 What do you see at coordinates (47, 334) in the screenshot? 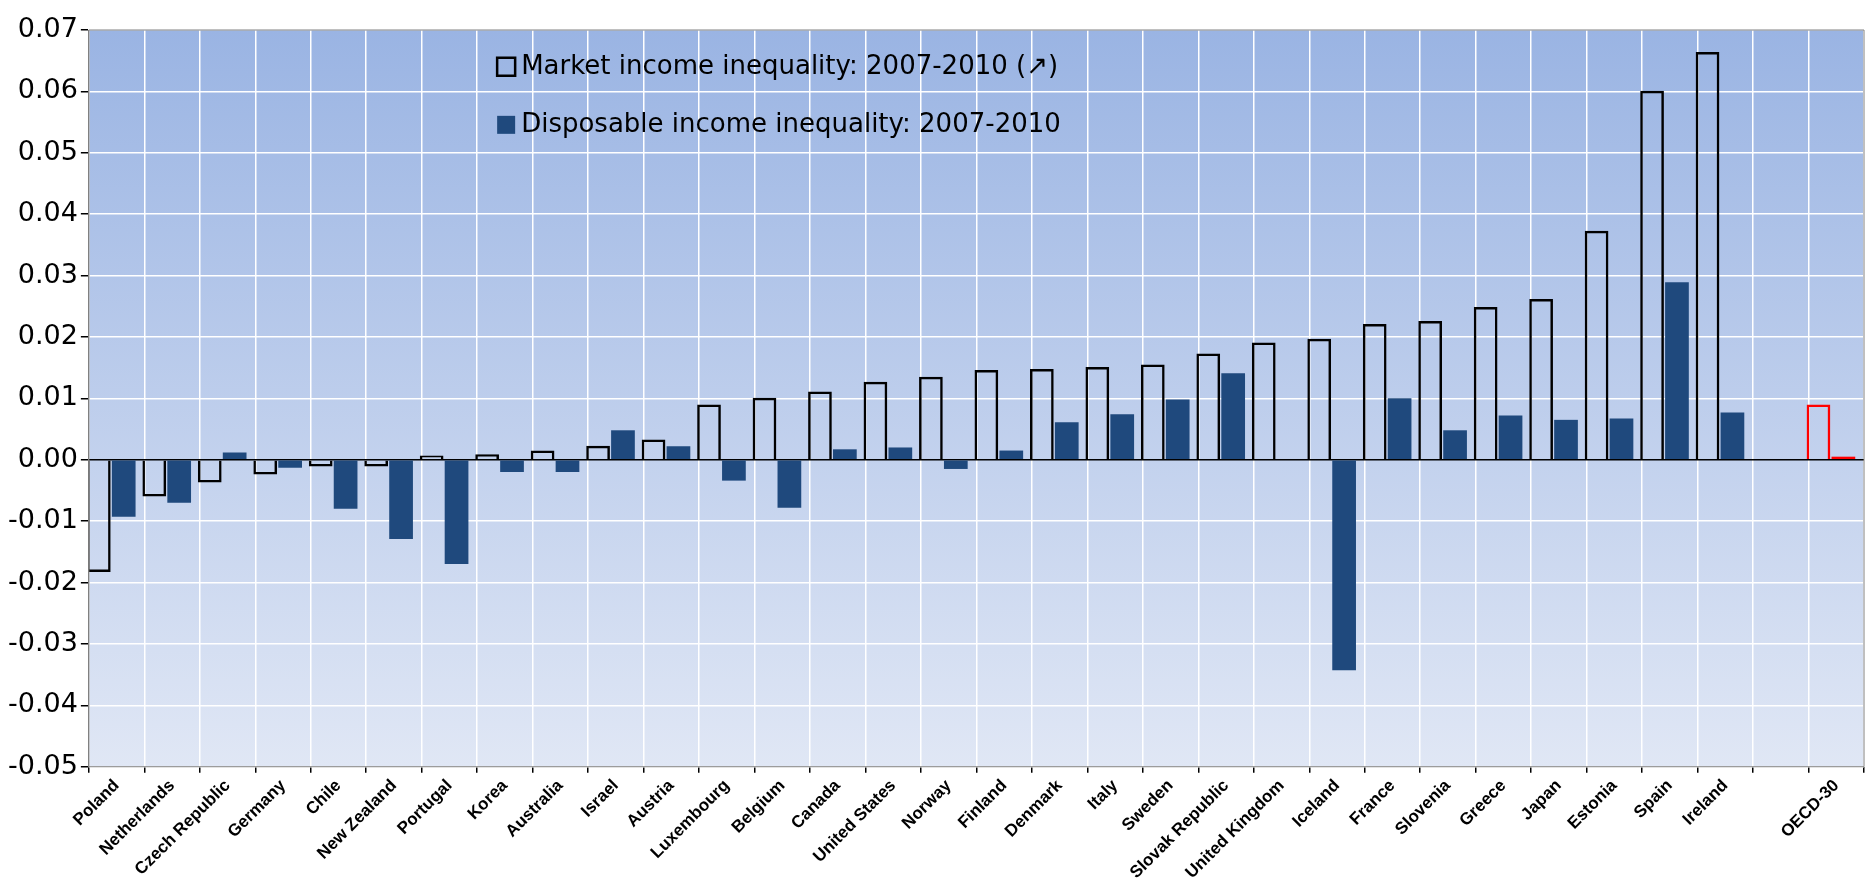
I see `y-tick-label: 0.02` at bounding box center [47, 334].